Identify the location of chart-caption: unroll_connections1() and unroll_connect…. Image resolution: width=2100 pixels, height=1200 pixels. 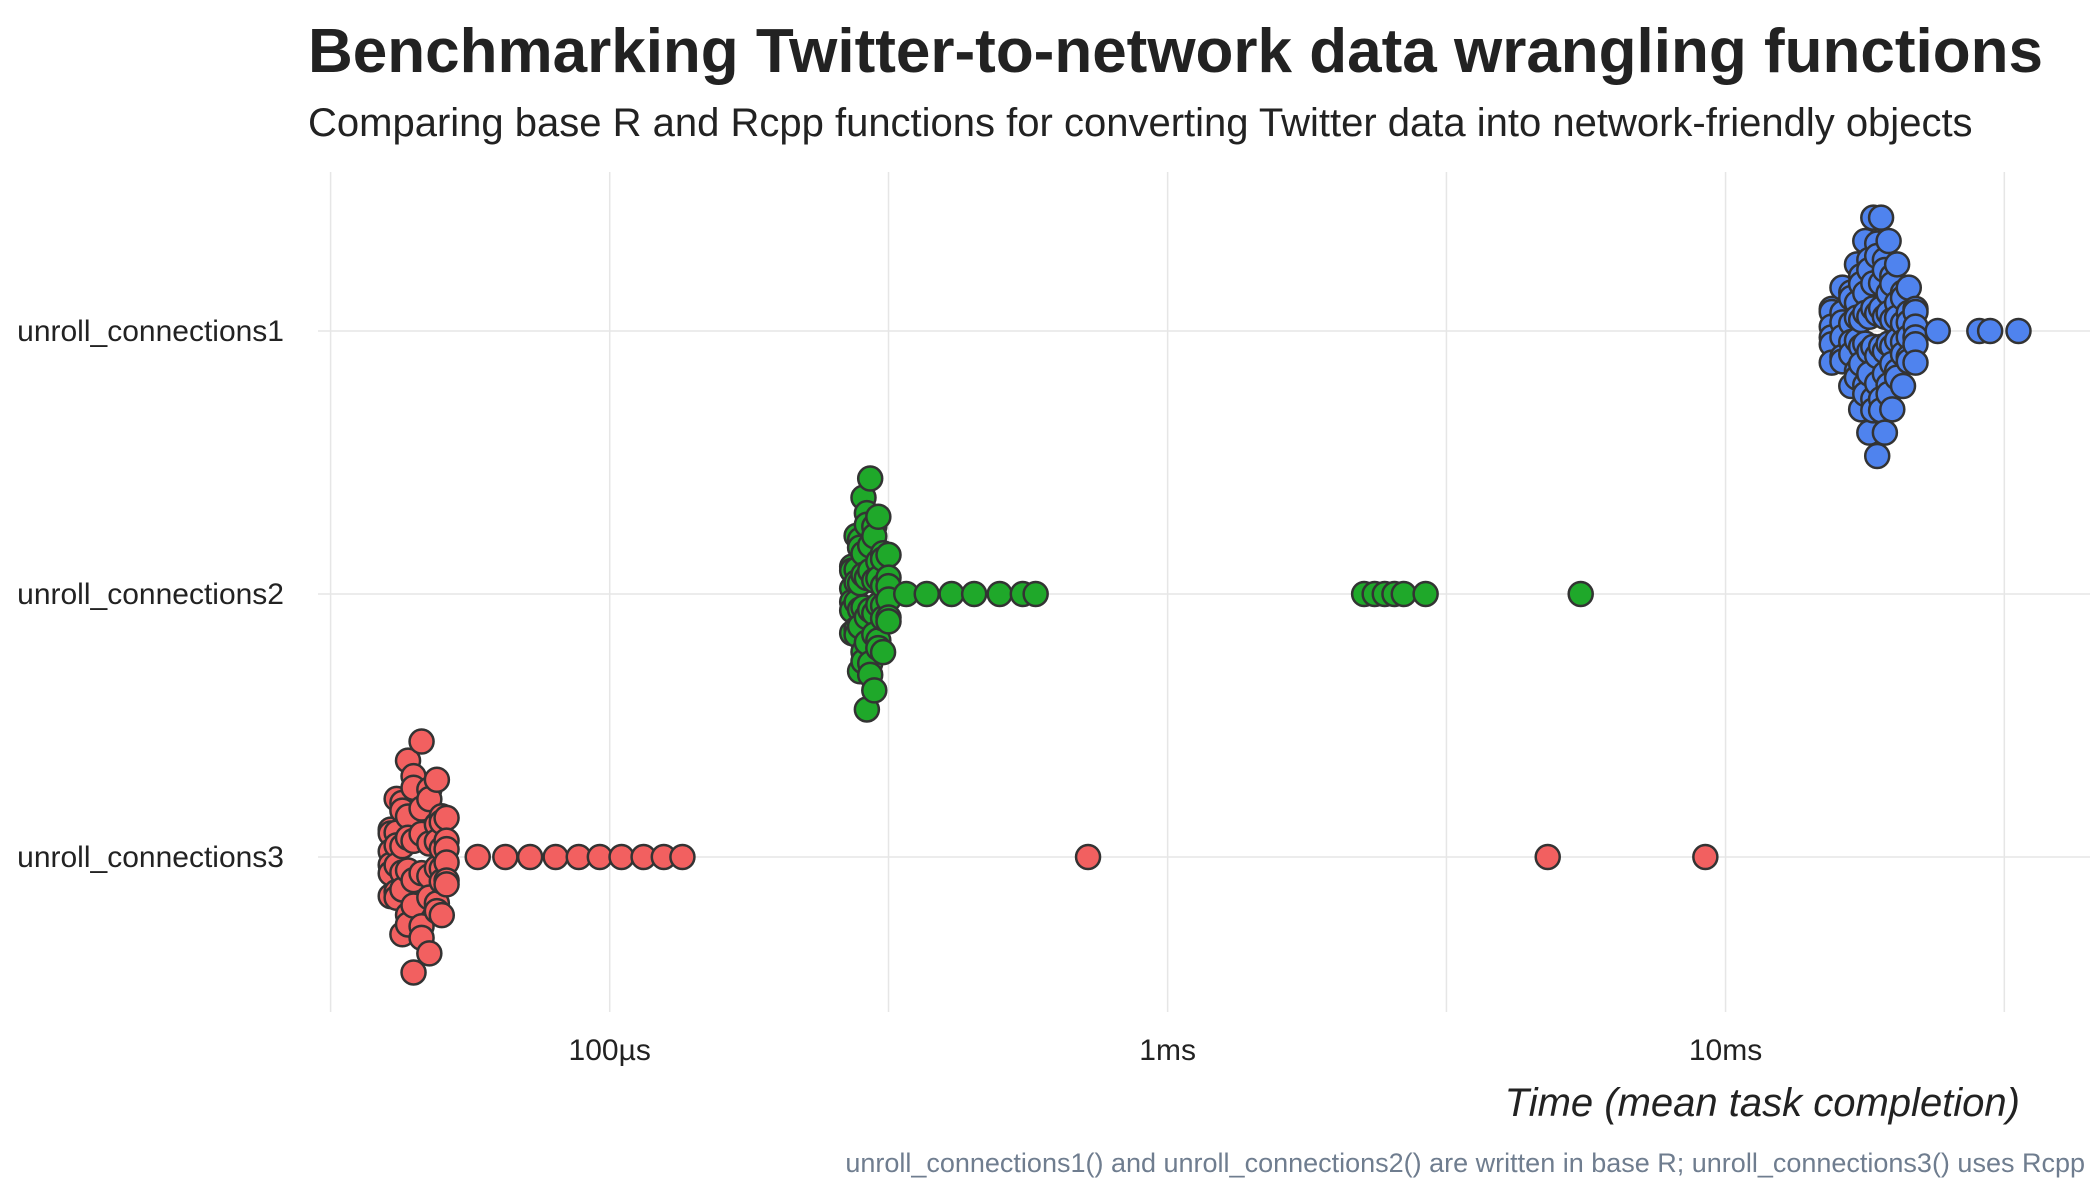
(1465, 1163).